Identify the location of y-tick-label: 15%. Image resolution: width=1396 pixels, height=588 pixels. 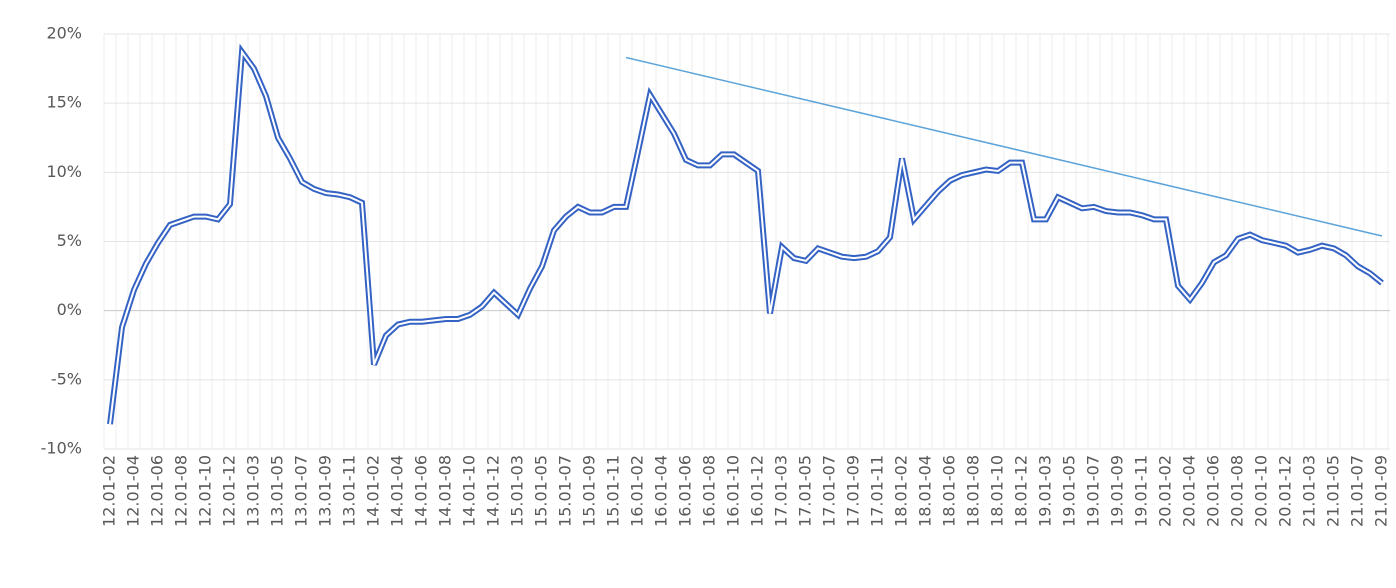
(64, 102).